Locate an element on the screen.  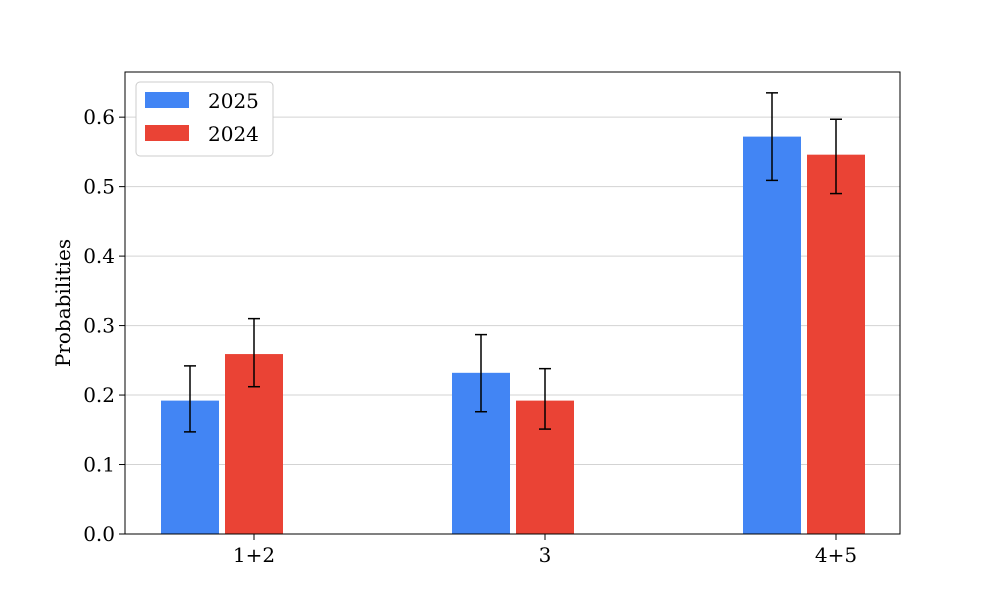
bar-2025-4+5 is located at coordinates (772, 335).